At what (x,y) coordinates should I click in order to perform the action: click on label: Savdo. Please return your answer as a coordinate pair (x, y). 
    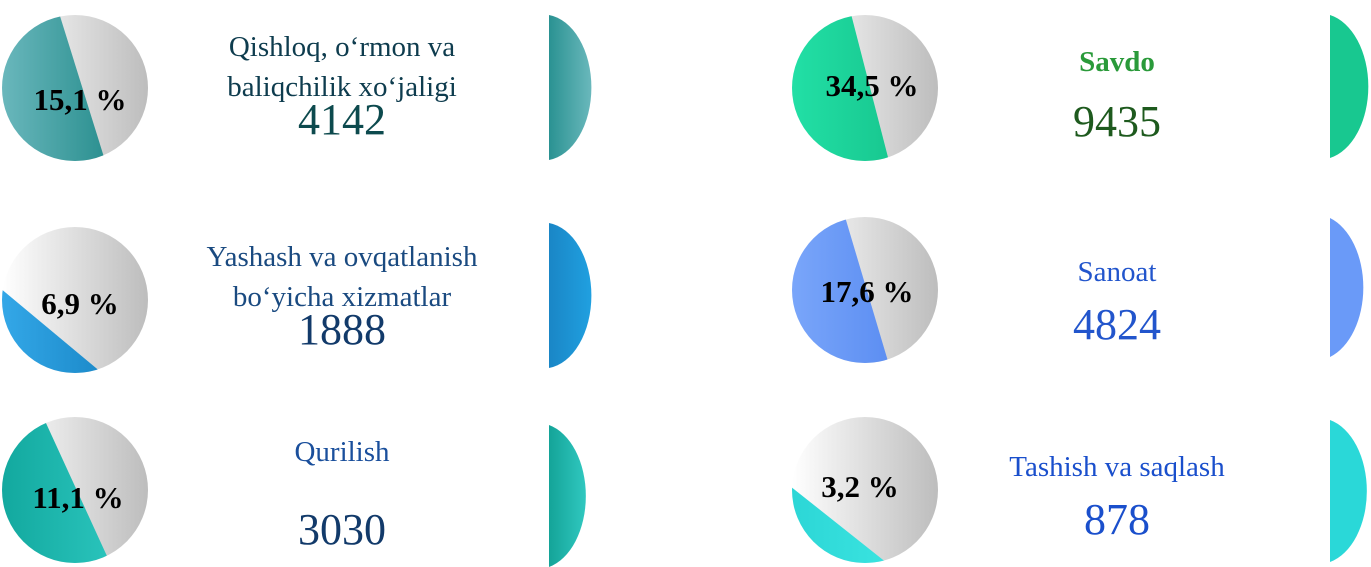
    Looking at the image, I should click on (1117, 62).